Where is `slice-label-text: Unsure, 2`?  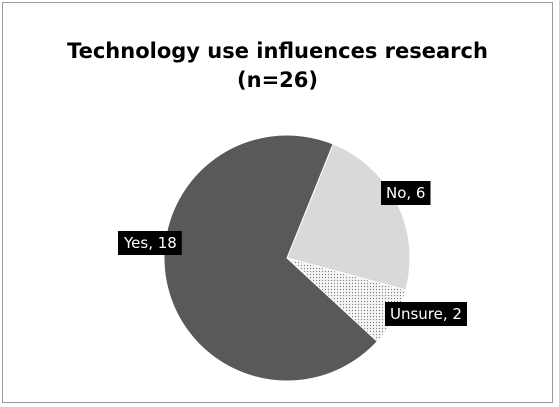
slice-label-text: Unsure, 2 is located at coordinates (426, 314).